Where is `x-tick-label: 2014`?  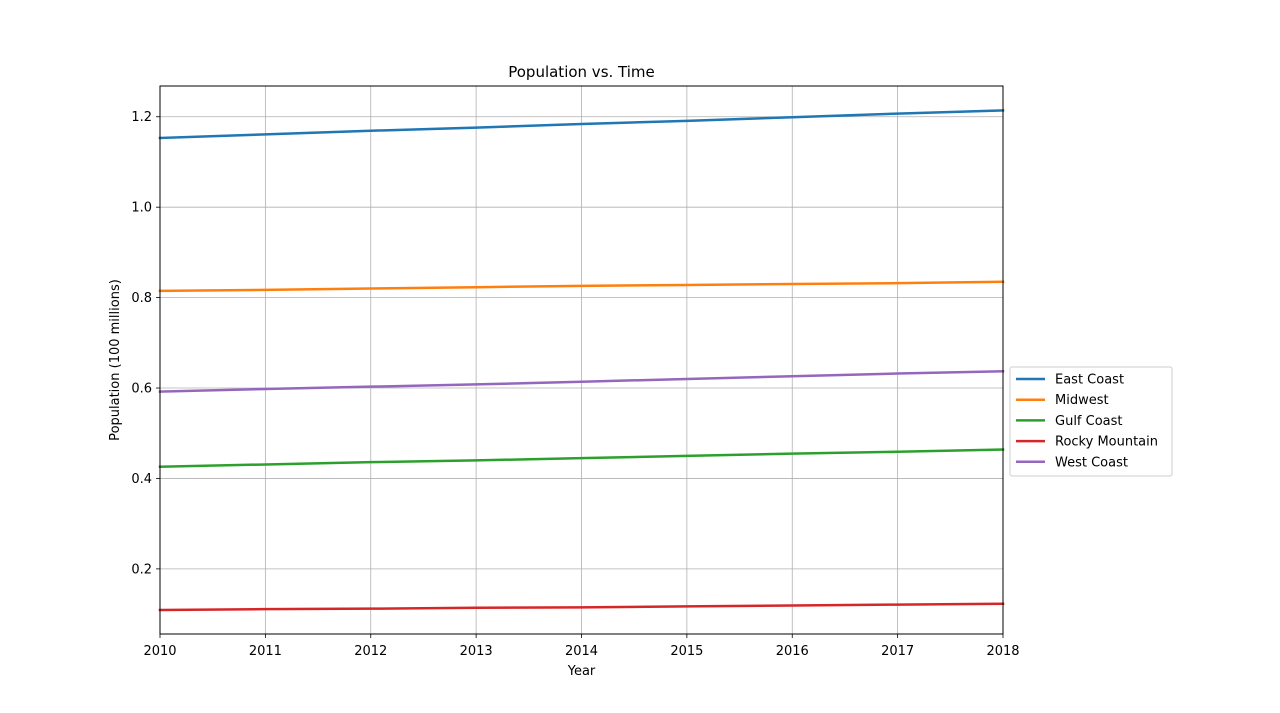 x-tick-label: 2014 is located at coordinates (581, 651).